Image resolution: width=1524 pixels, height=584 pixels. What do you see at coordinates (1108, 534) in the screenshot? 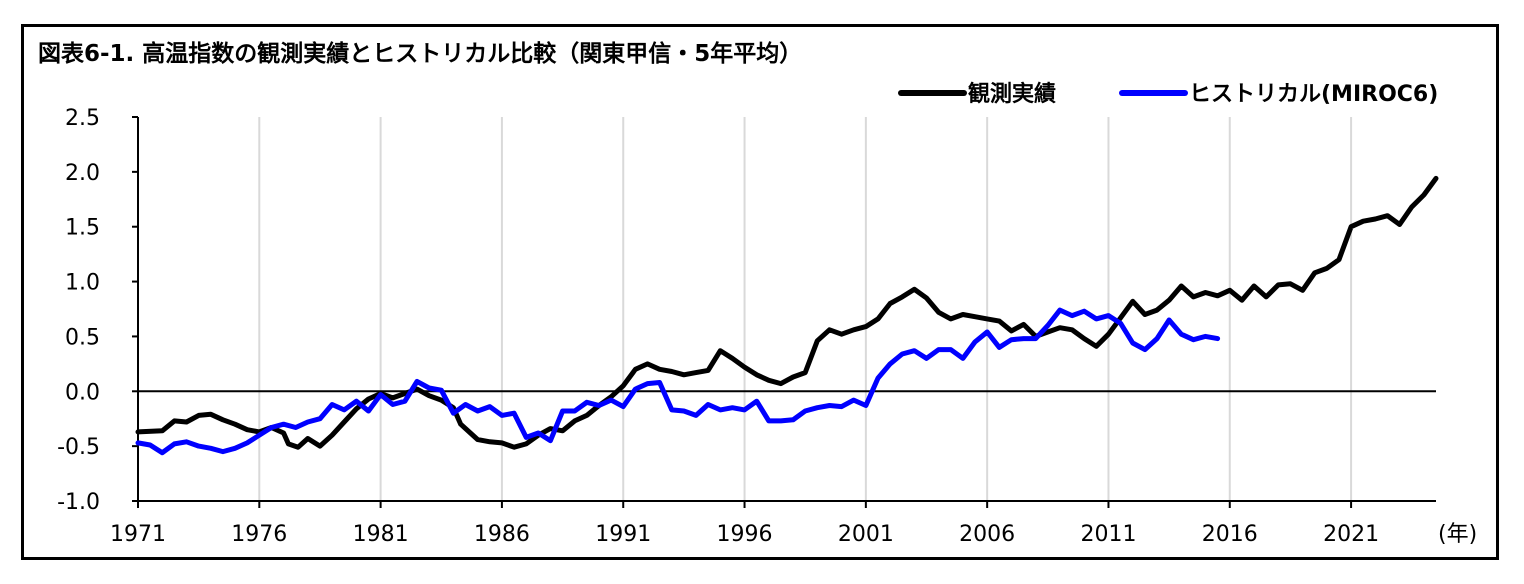
I see `x-tick-label: 2011` at bounding box center [1108, 534].